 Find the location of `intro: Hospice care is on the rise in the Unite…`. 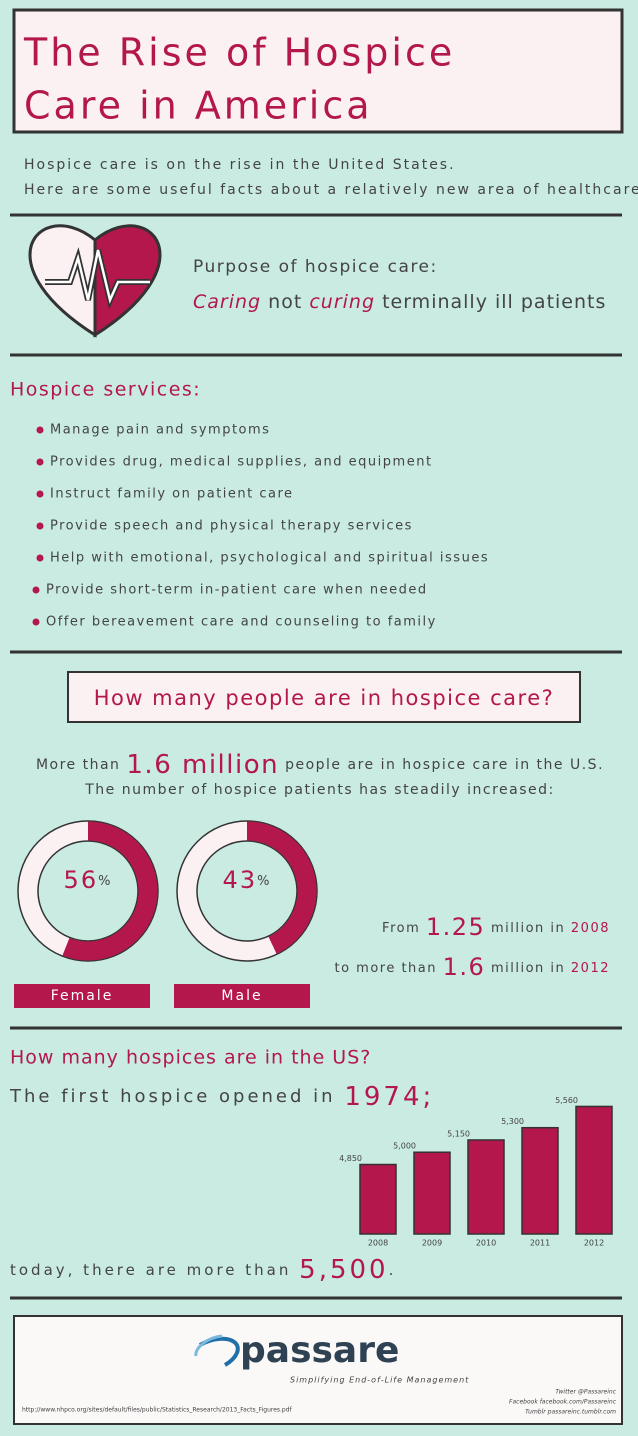

intro: Hospice care is on the rise in the Unite… is located at coordinates (240, 165).